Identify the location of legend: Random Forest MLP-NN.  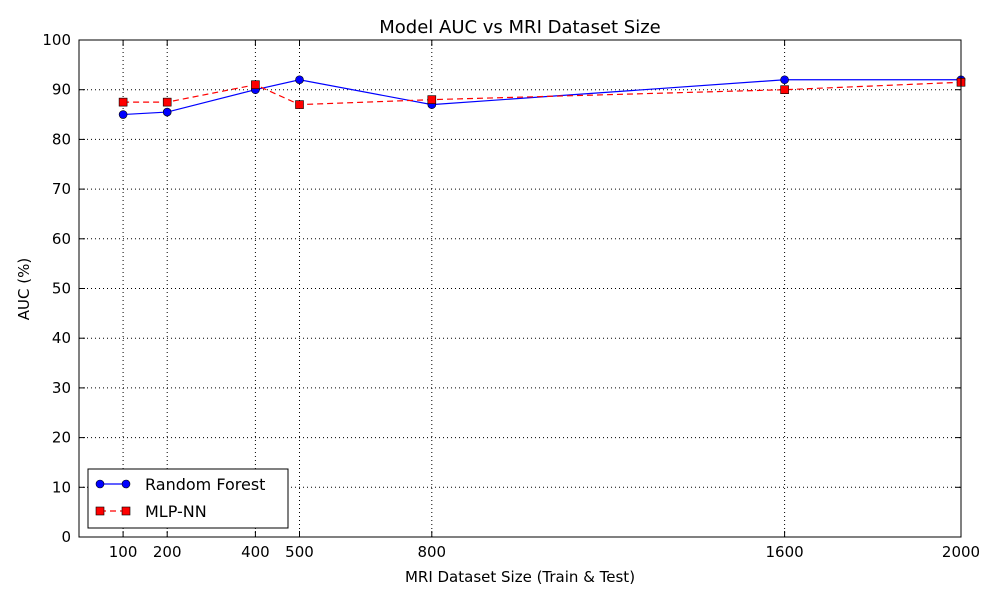
(188, 498).